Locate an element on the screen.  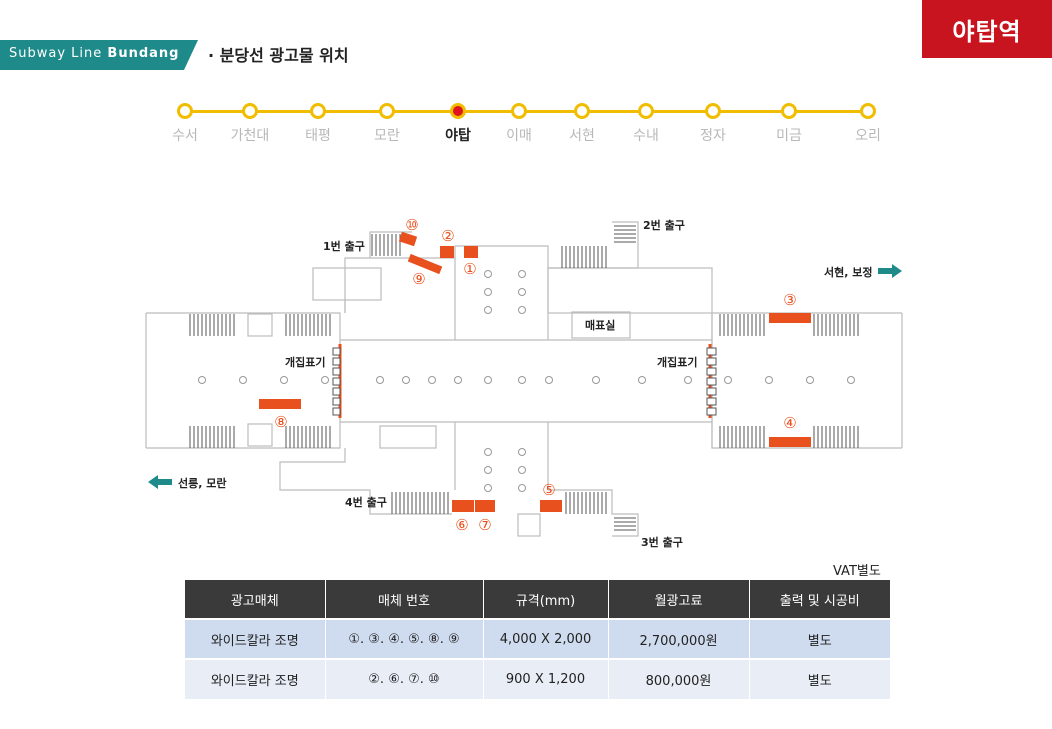
gate-right-label: 개집표기 is located at coordinates (677, 362).